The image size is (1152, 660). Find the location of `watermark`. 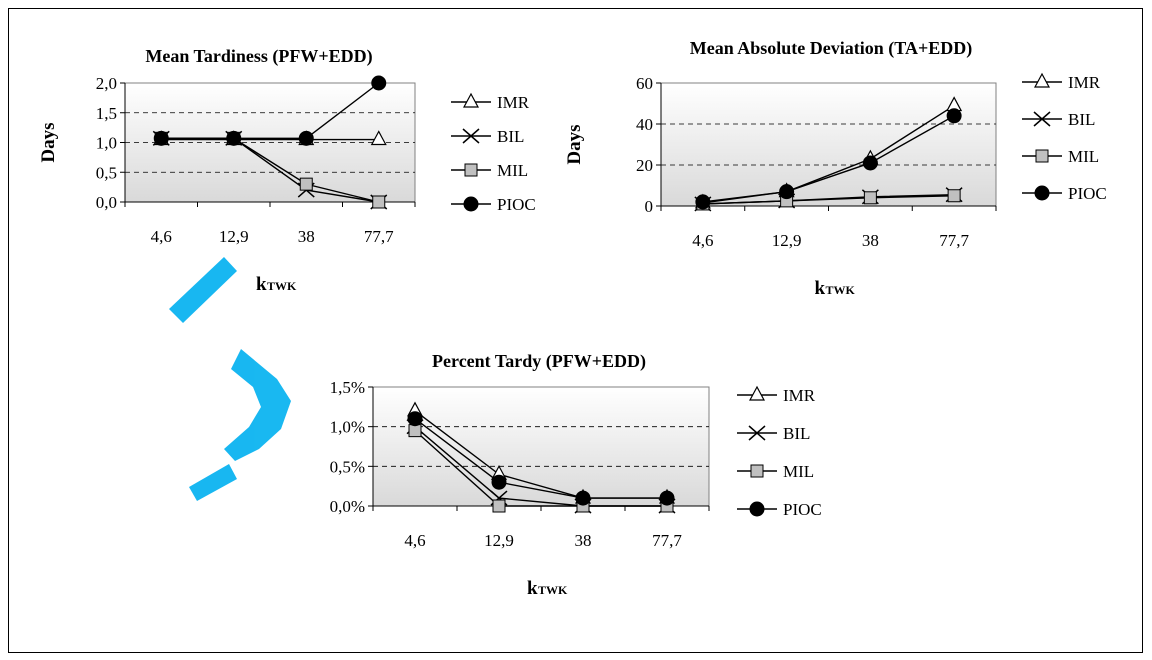

watermark is located at coordinates (230, 379).